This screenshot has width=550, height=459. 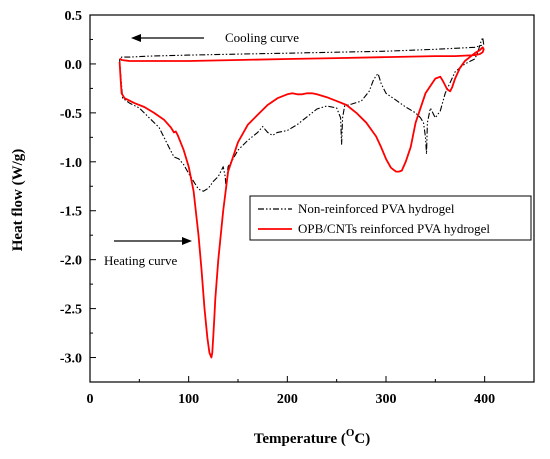 What do you see at coordinates (394, 228) in the screenshot?
I see `legend-label-reinforced: OPB/CNTs reinforced PVA hydrogel` at bounding box center [394, 228].